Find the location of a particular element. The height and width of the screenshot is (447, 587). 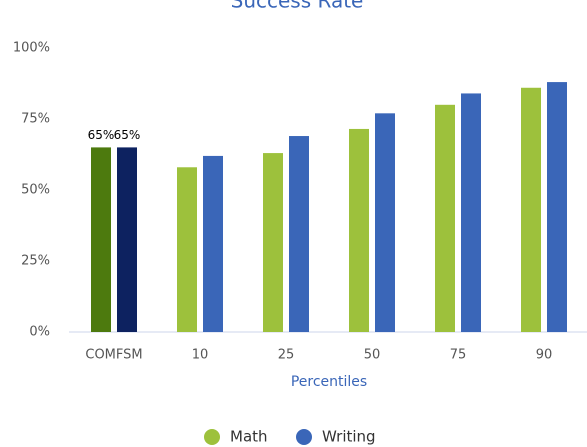

x-tick-label: 25 is located at coordinates (286, 355).